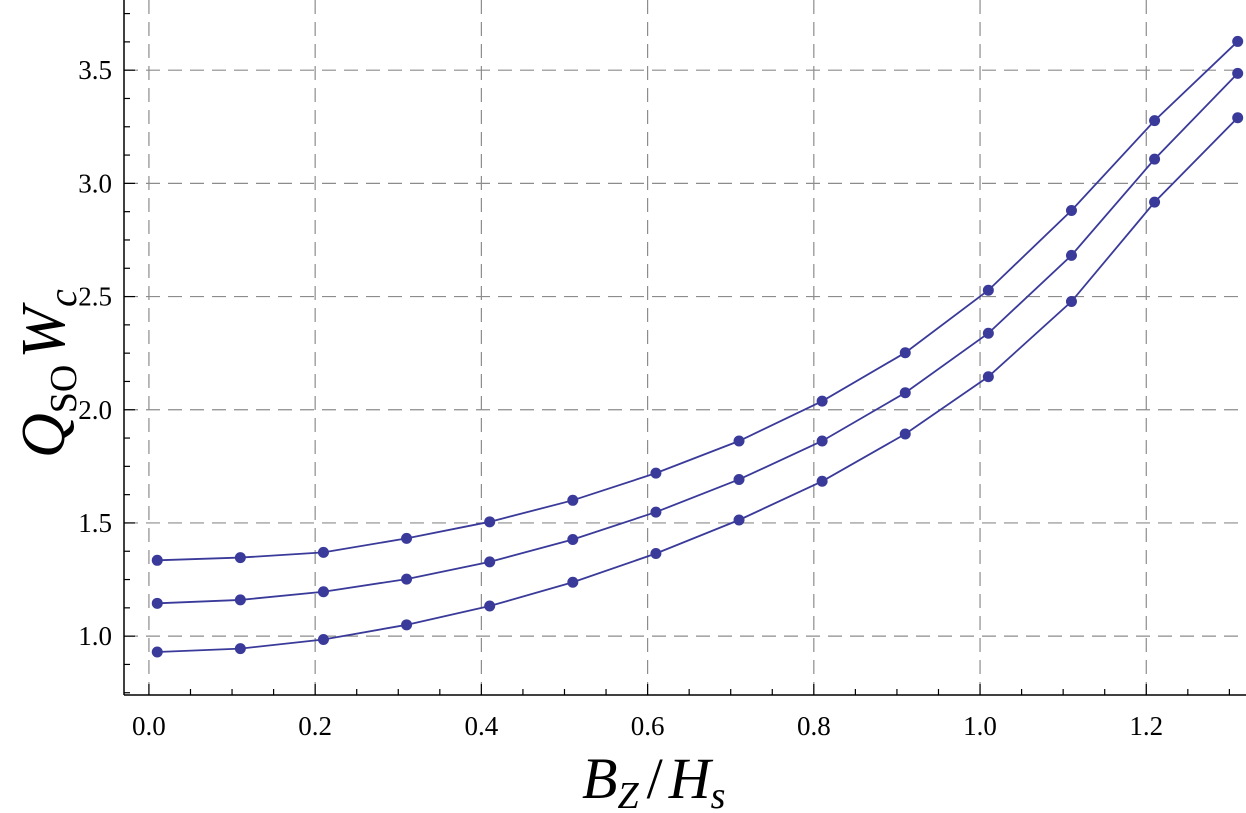  What do you see at coordinates (95, 70) in the screenshot?
I see `y-tick-label: 3.5` at bounding box center [95, 70].